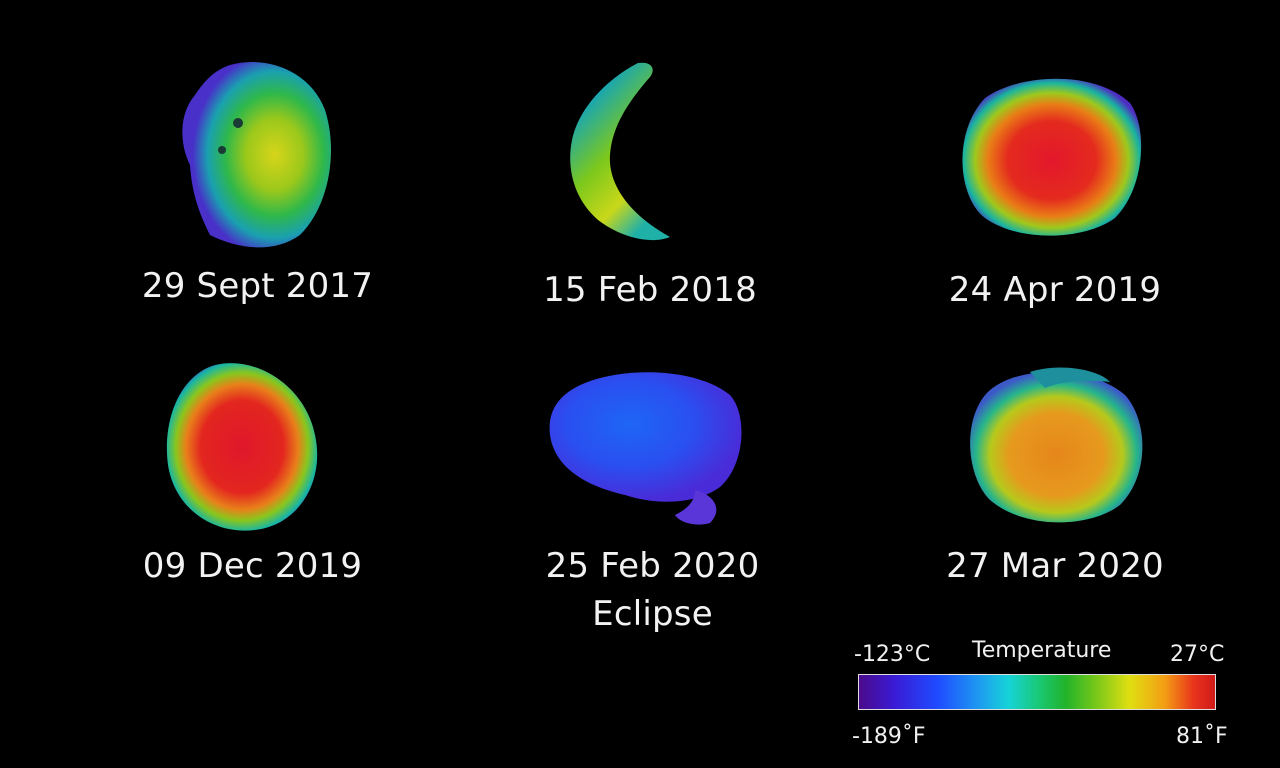  What do you see at coordinates (252, 566) in the screenshot?
I see `panel-4-date: 09 Dec 2019` at bounding box center [252, 566].